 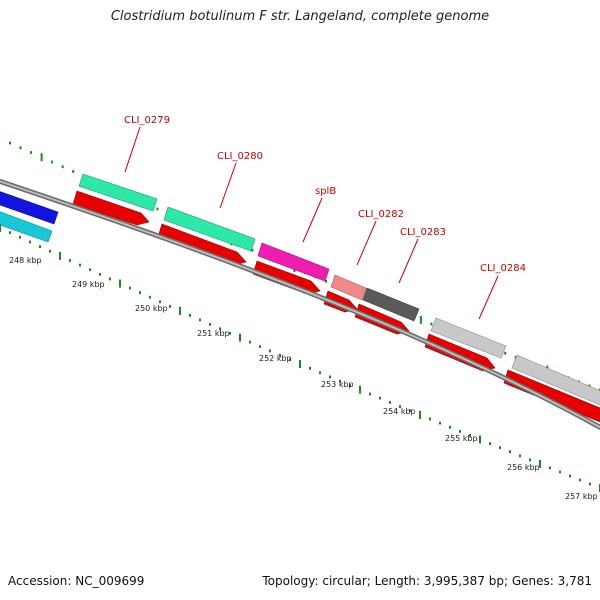 I want to click on feature-right-gray, so click(x=555, y=380).